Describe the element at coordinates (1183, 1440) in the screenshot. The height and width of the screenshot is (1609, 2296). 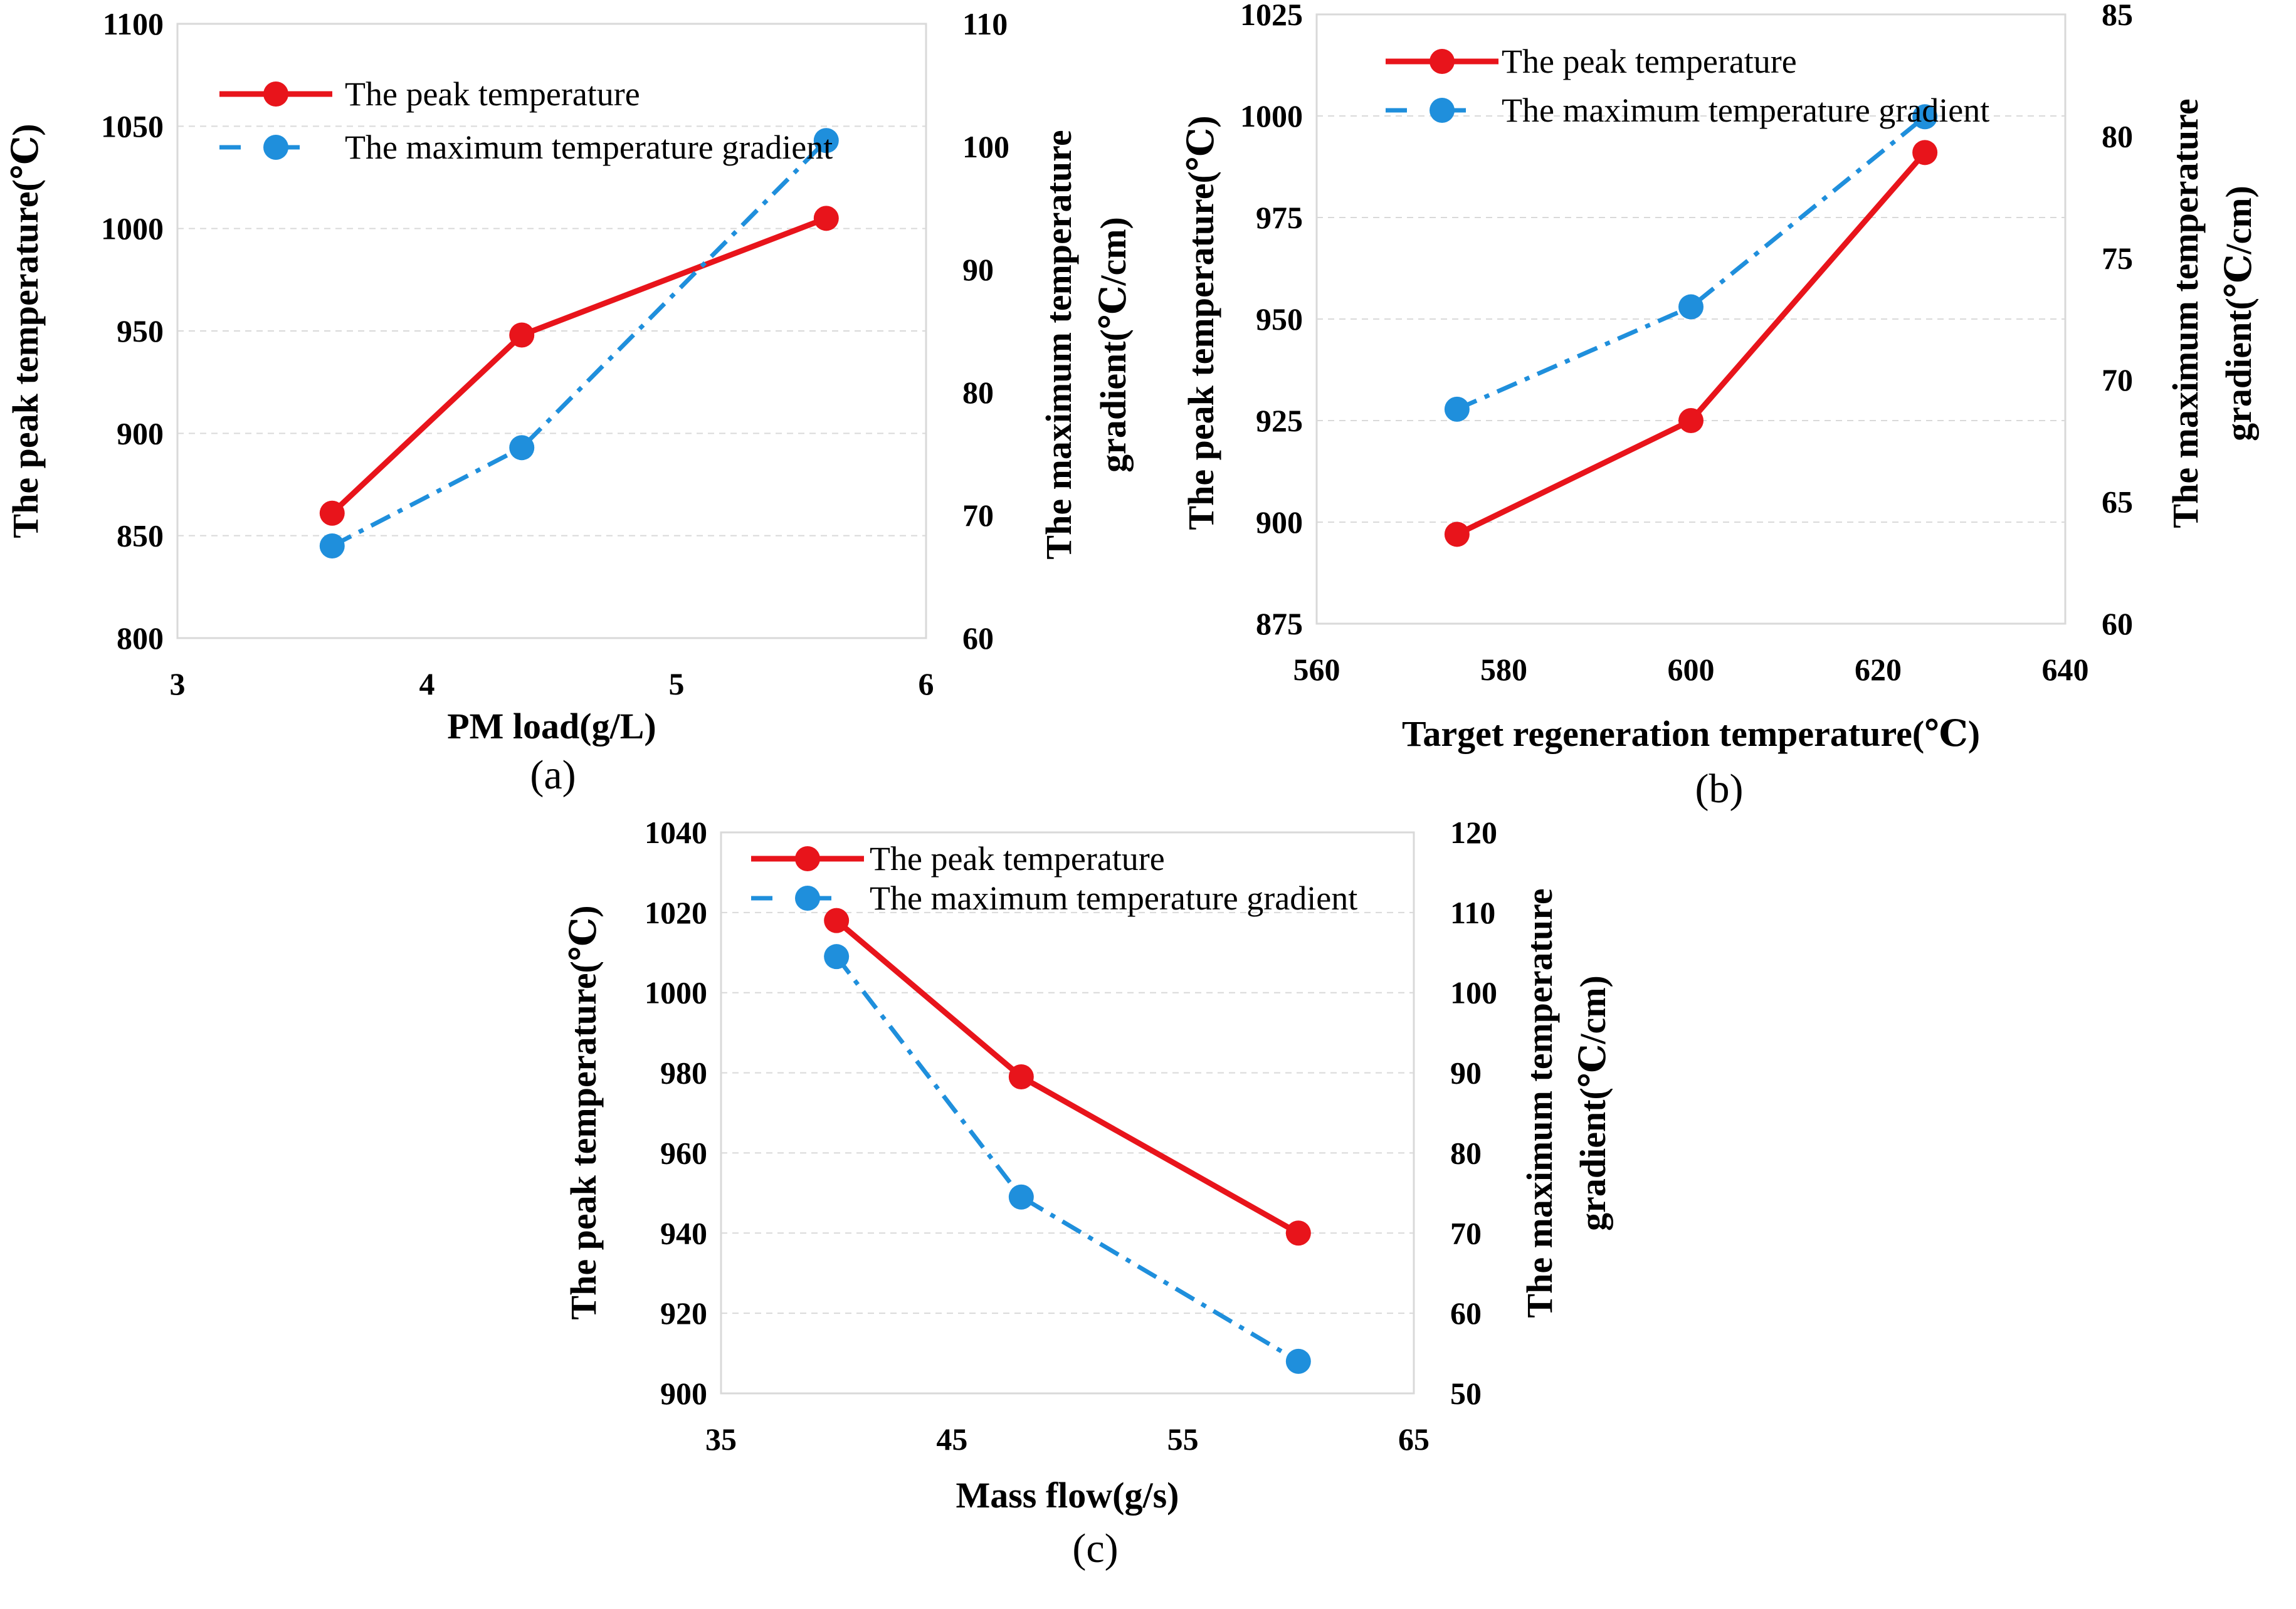
I see `x-tick-label: 55` at that location.